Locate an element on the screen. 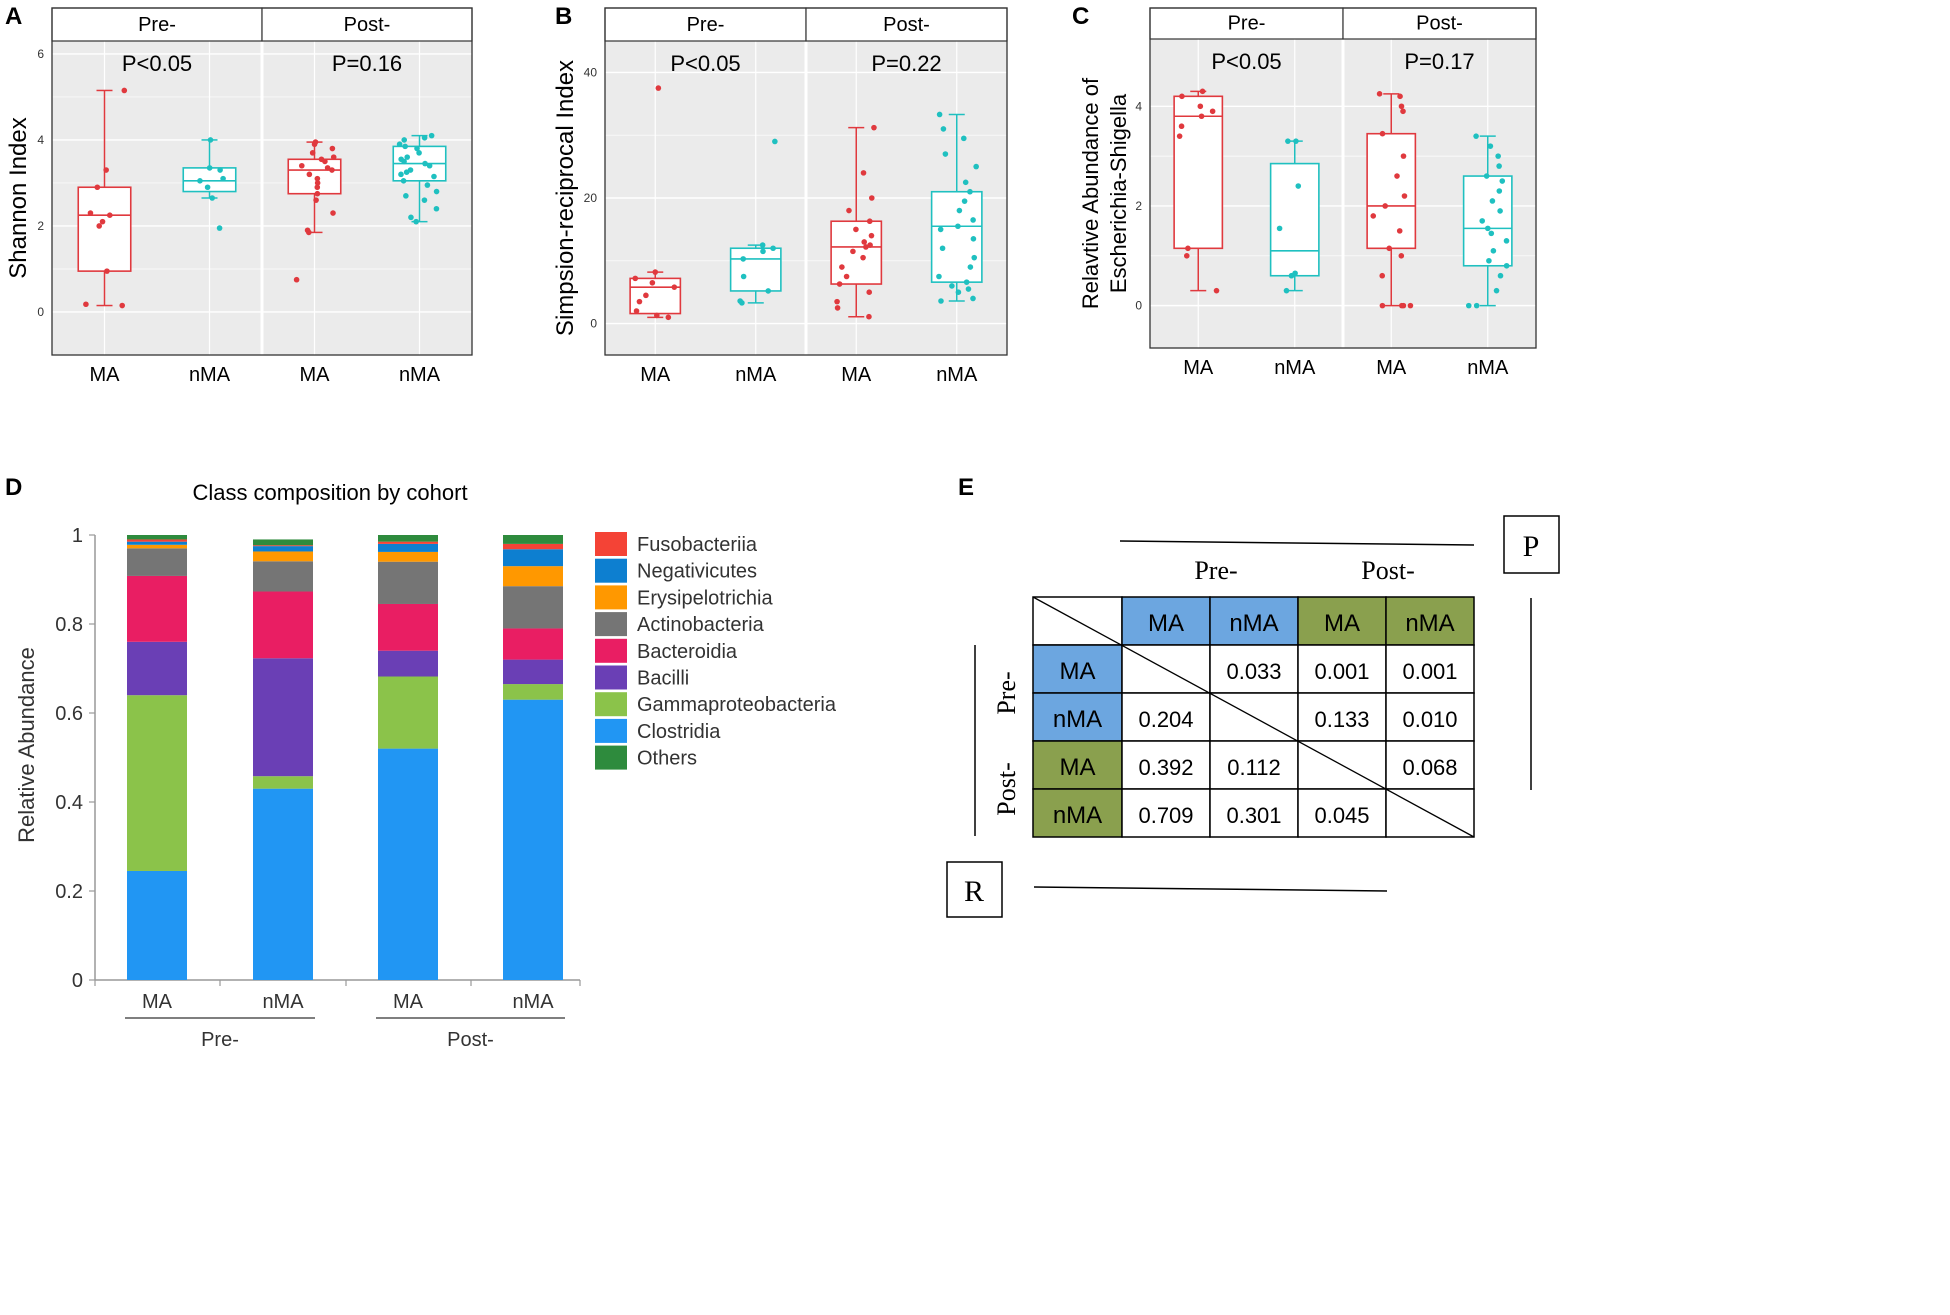 This screenshot has height=1315, width=1950. legend-label: Negativicutes is located at coordinates (697, 572).